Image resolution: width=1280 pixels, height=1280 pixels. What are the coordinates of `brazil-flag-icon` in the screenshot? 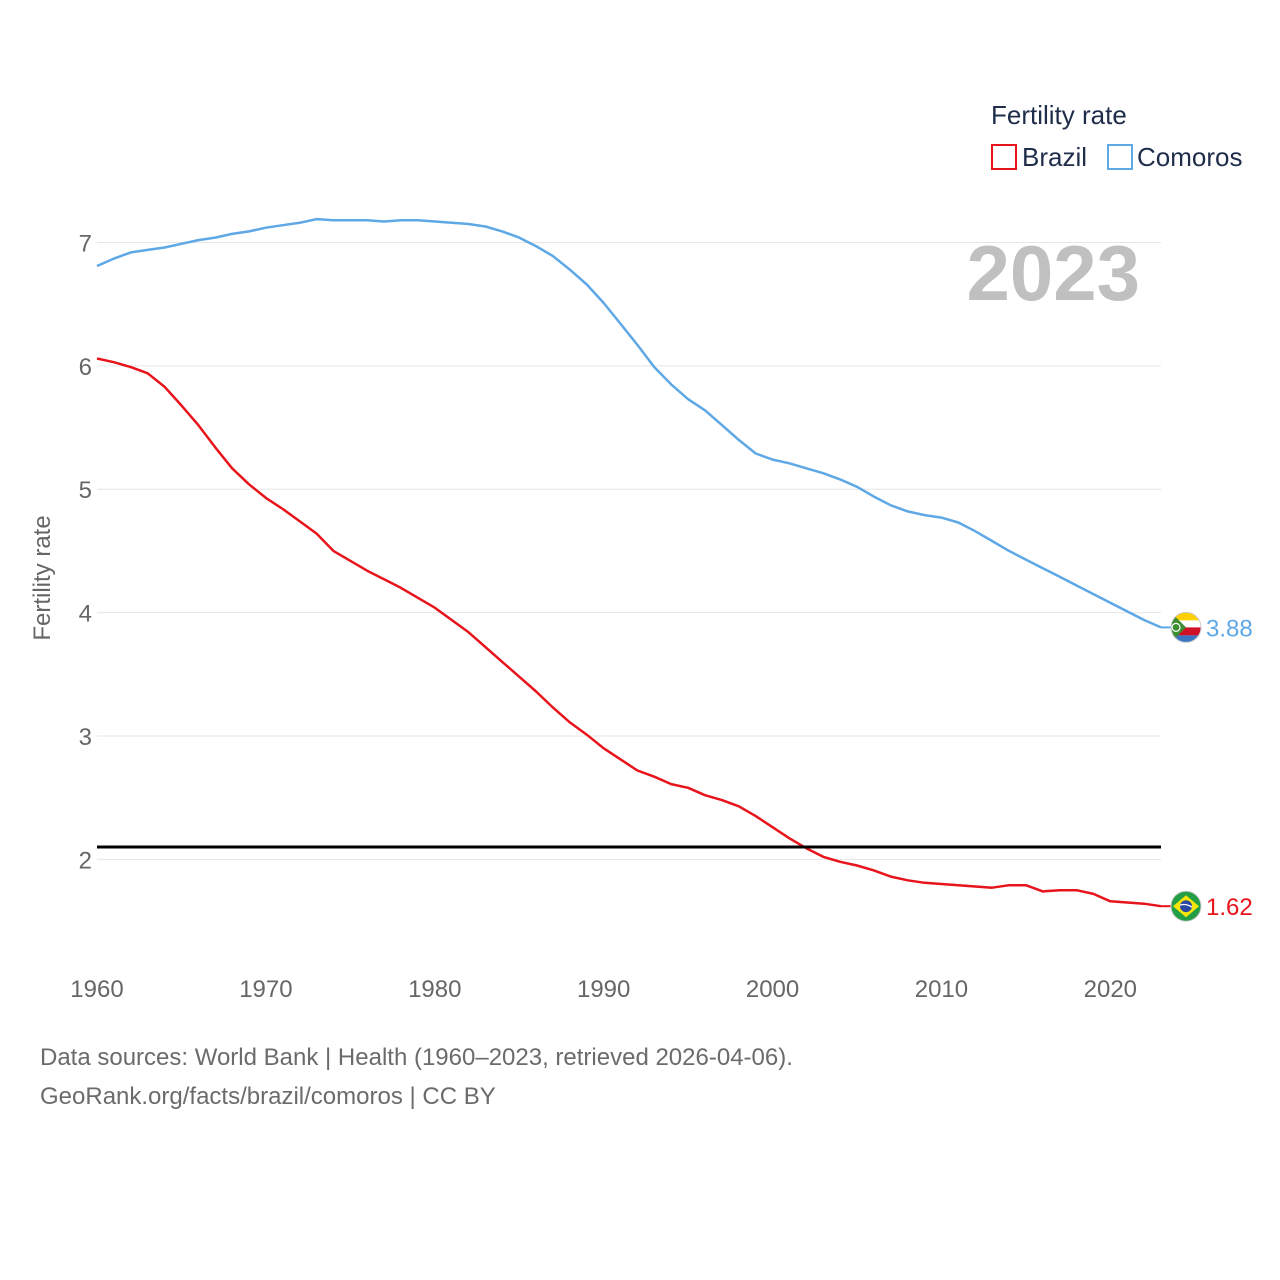 It's located at (1186, 906).